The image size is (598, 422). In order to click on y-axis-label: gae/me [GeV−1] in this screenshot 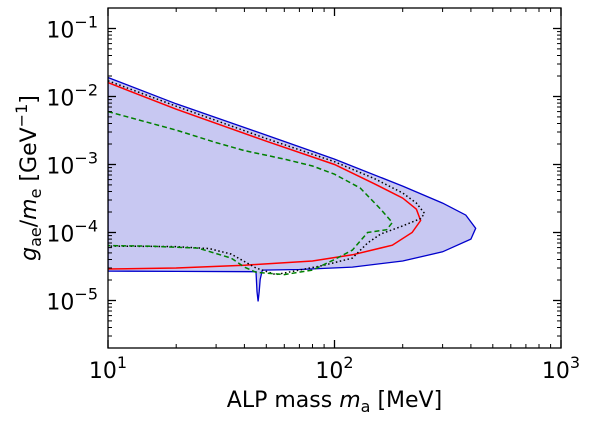, I will do `click(28, 178)`.